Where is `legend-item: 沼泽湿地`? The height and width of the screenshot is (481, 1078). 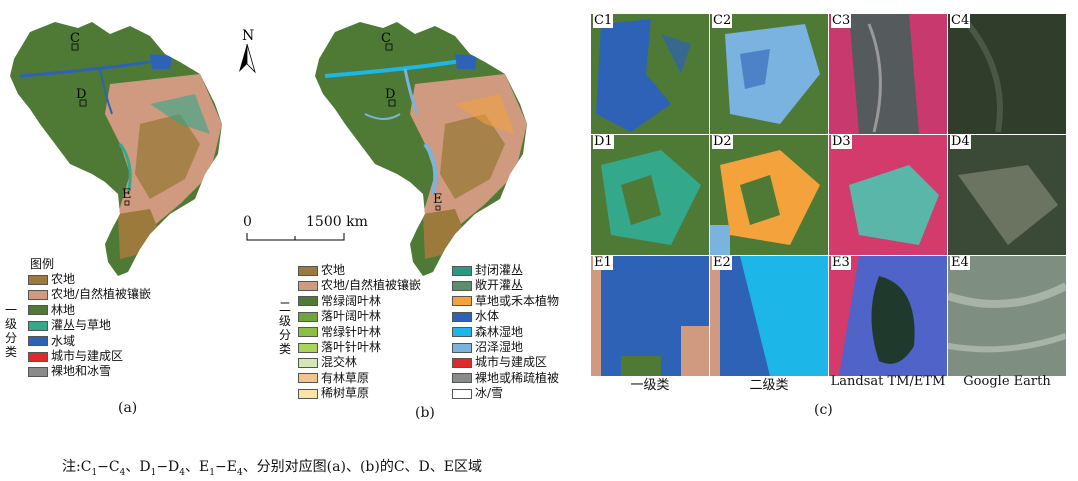 legend-item: 沼泽湿地 is located at coordinates (505, 347).